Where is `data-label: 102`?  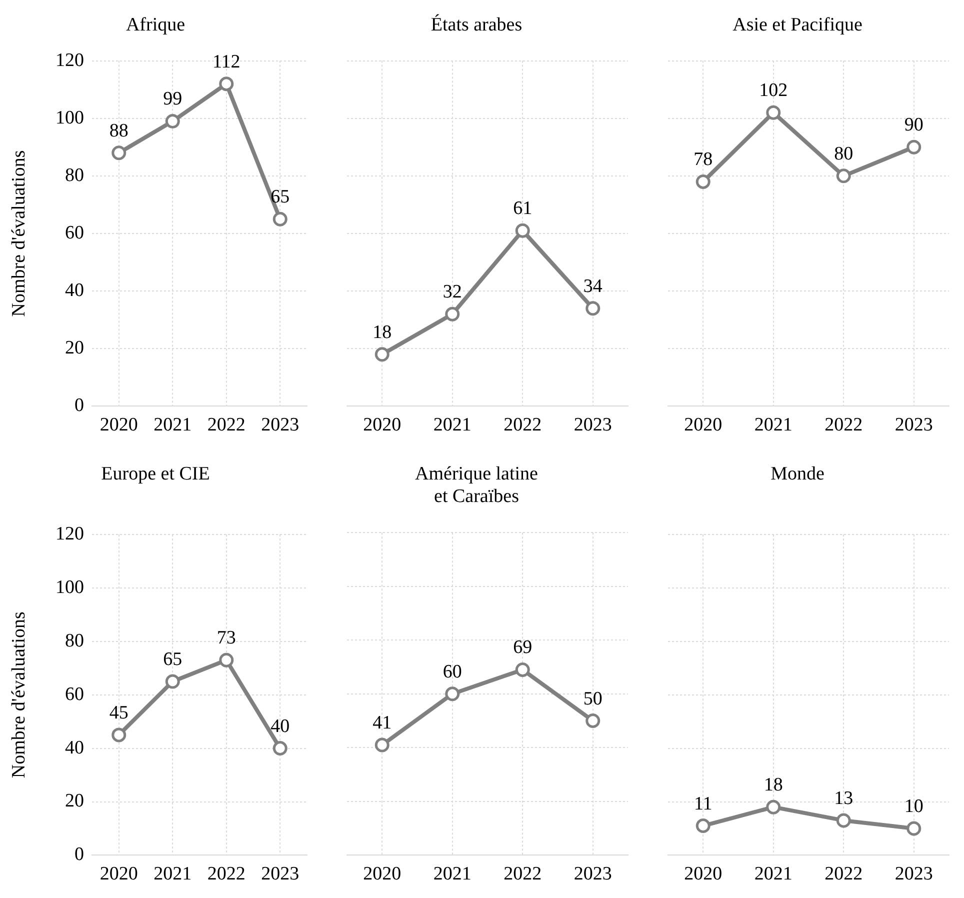 data-label: 102 is located at coordinates (773, 91).